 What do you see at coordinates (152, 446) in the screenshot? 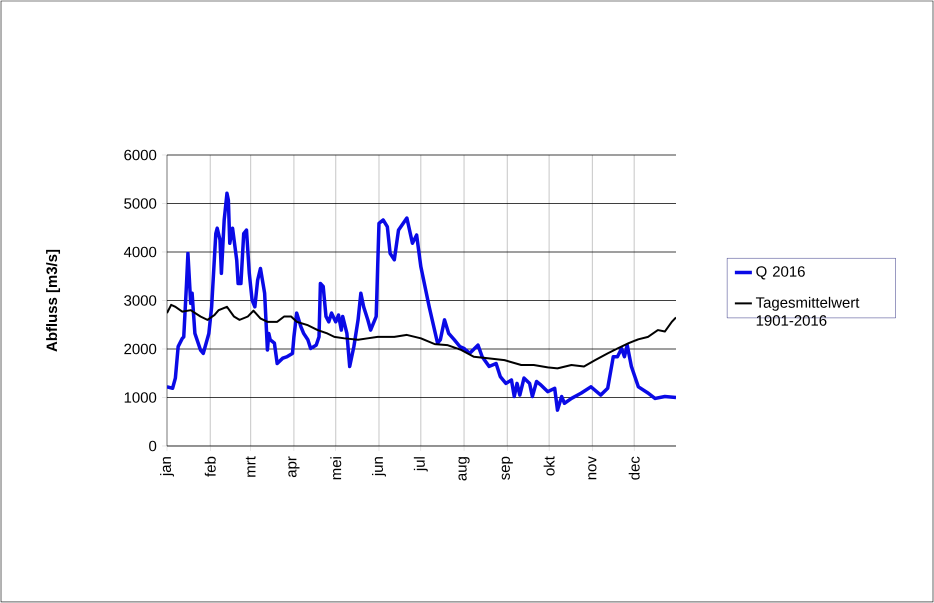
I see `y-tick-label: 0` at bounding box center [152, 446].